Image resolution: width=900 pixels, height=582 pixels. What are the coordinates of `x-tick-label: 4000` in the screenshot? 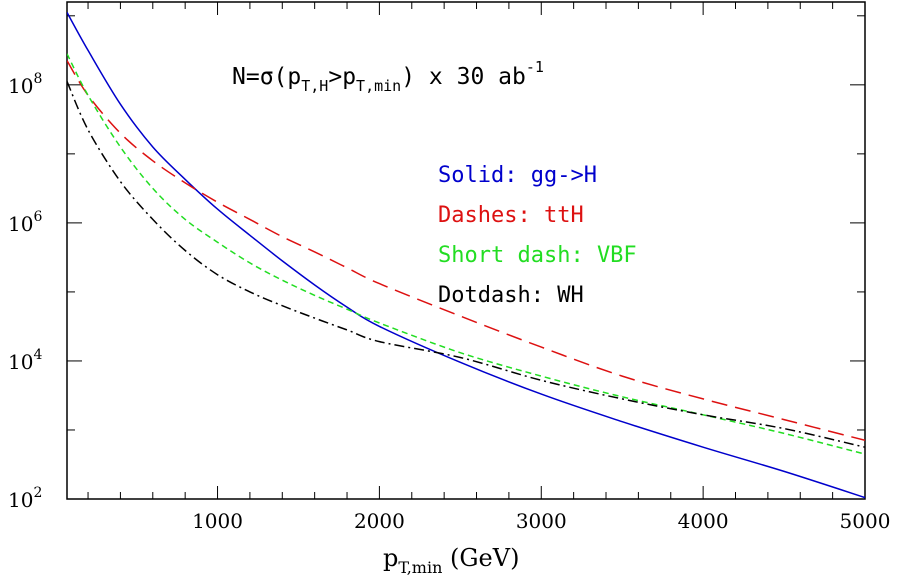 It's located at (703, 521).